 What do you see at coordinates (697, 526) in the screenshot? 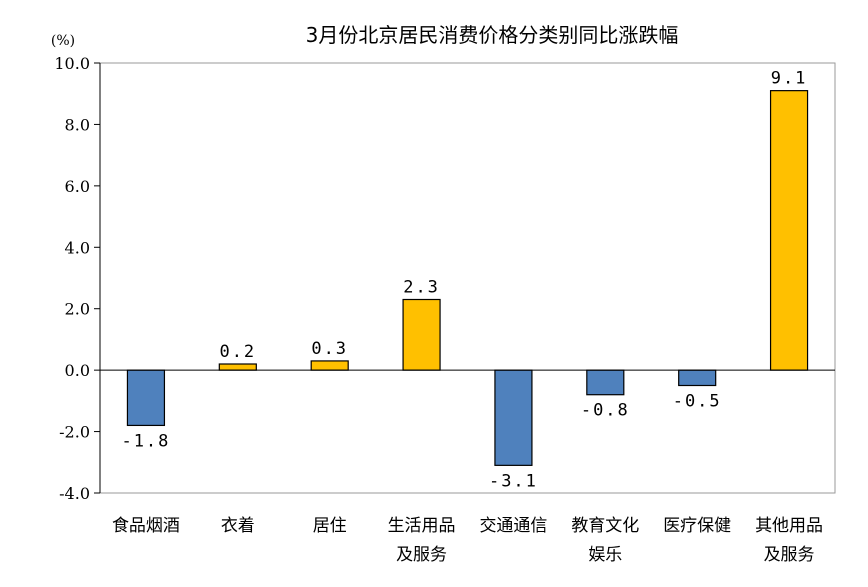
I see `category-label: 医疗保健` at bounding box center [697, 526].